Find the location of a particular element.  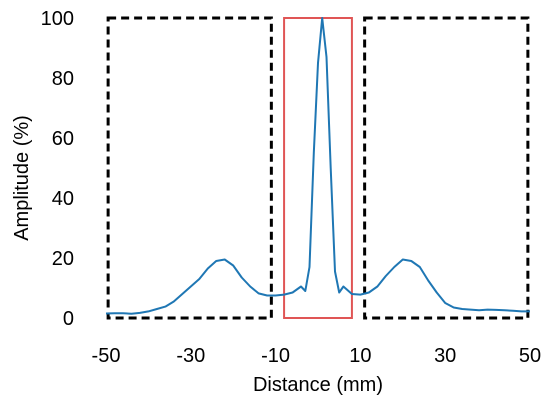

y-tick-label: 80 is located at coordinates (63, 79).